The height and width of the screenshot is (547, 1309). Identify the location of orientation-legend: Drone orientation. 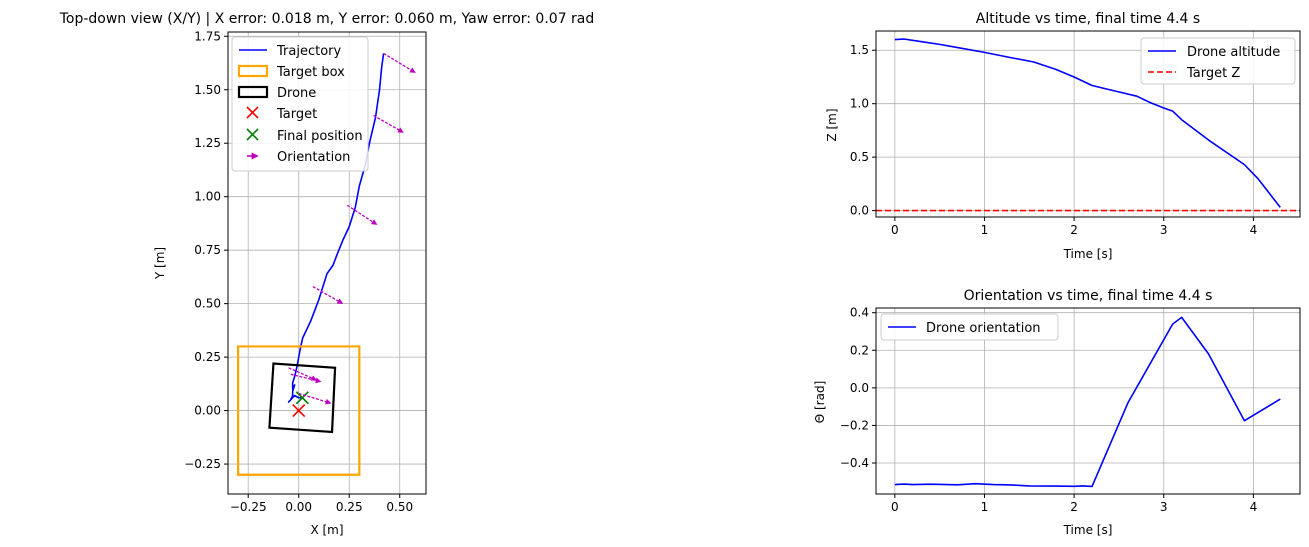
(969, 327).